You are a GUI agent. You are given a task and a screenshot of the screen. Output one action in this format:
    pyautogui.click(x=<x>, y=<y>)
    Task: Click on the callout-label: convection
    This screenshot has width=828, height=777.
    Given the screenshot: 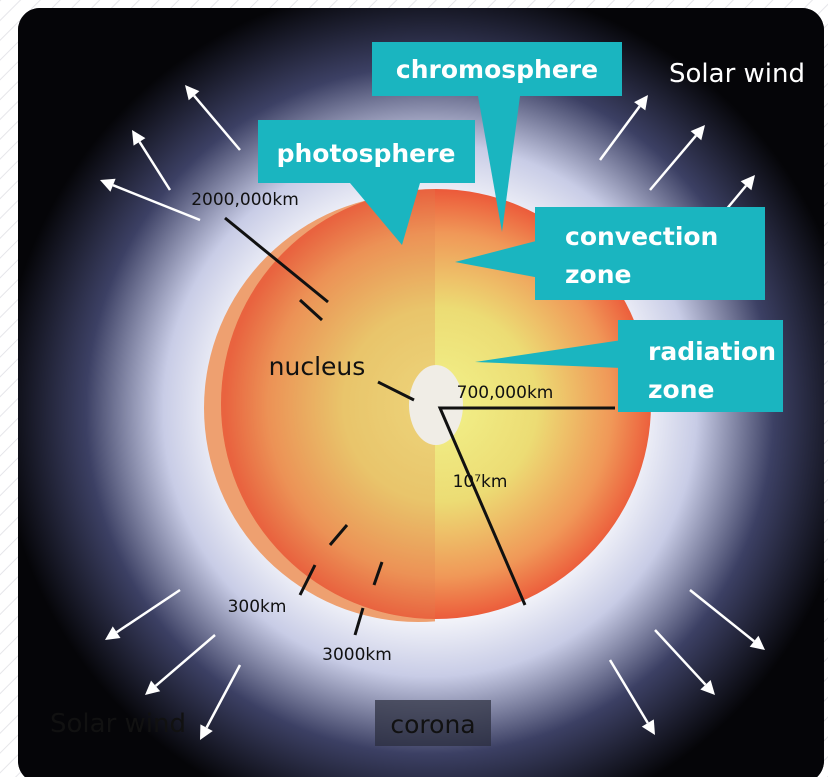 What is the action you would take?
    pyautogui.click(x=641, y=236)
    